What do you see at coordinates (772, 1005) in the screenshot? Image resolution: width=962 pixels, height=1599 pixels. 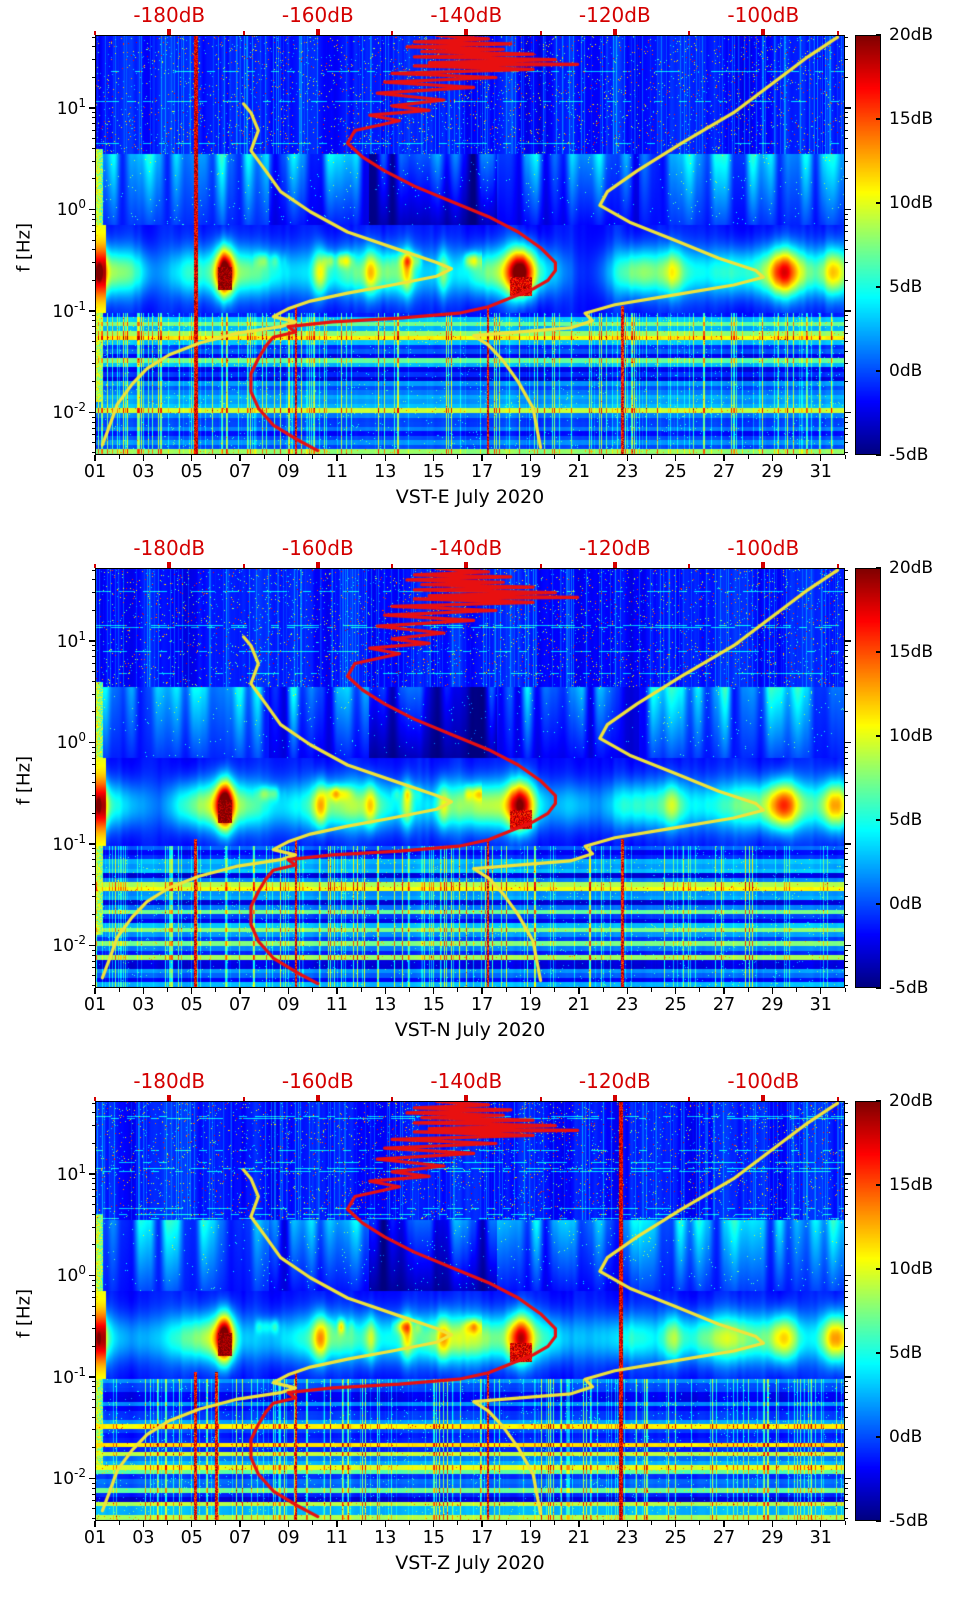 I see `x-tick-label: 29` at bounding box center [772, 1005].